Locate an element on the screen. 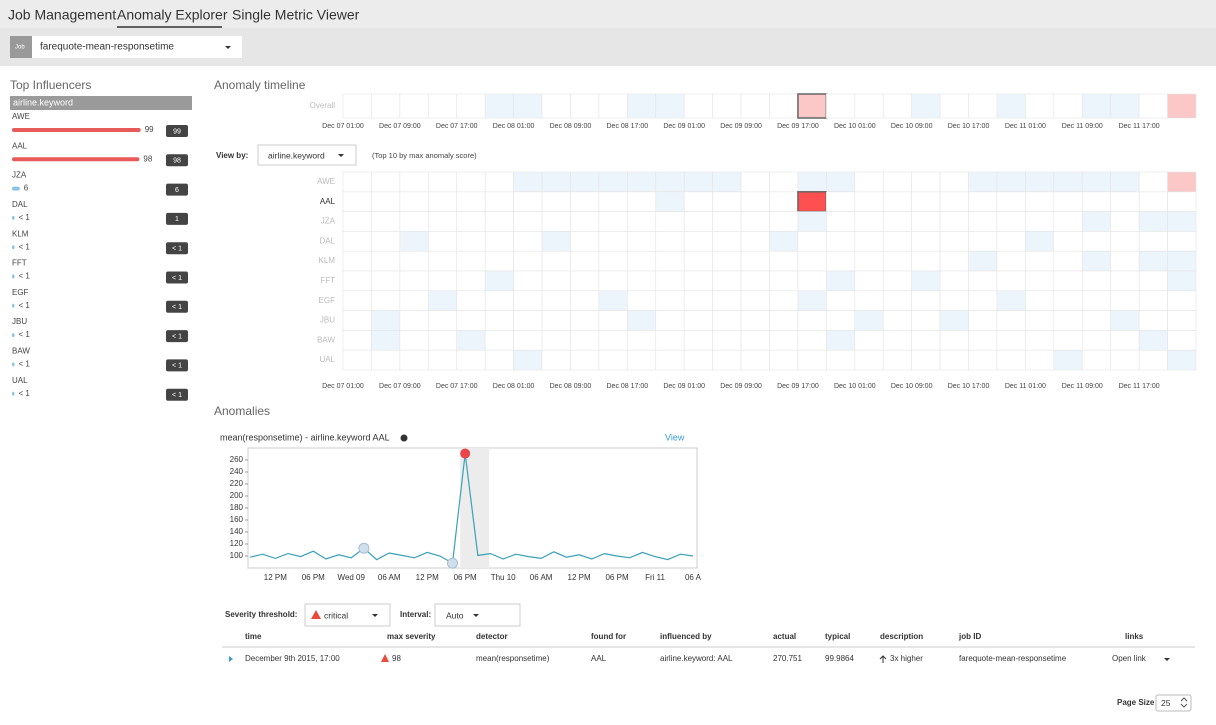 The height and width of the screenshot is (725, 1216). view-link: View is located at coordinates (675, 437).